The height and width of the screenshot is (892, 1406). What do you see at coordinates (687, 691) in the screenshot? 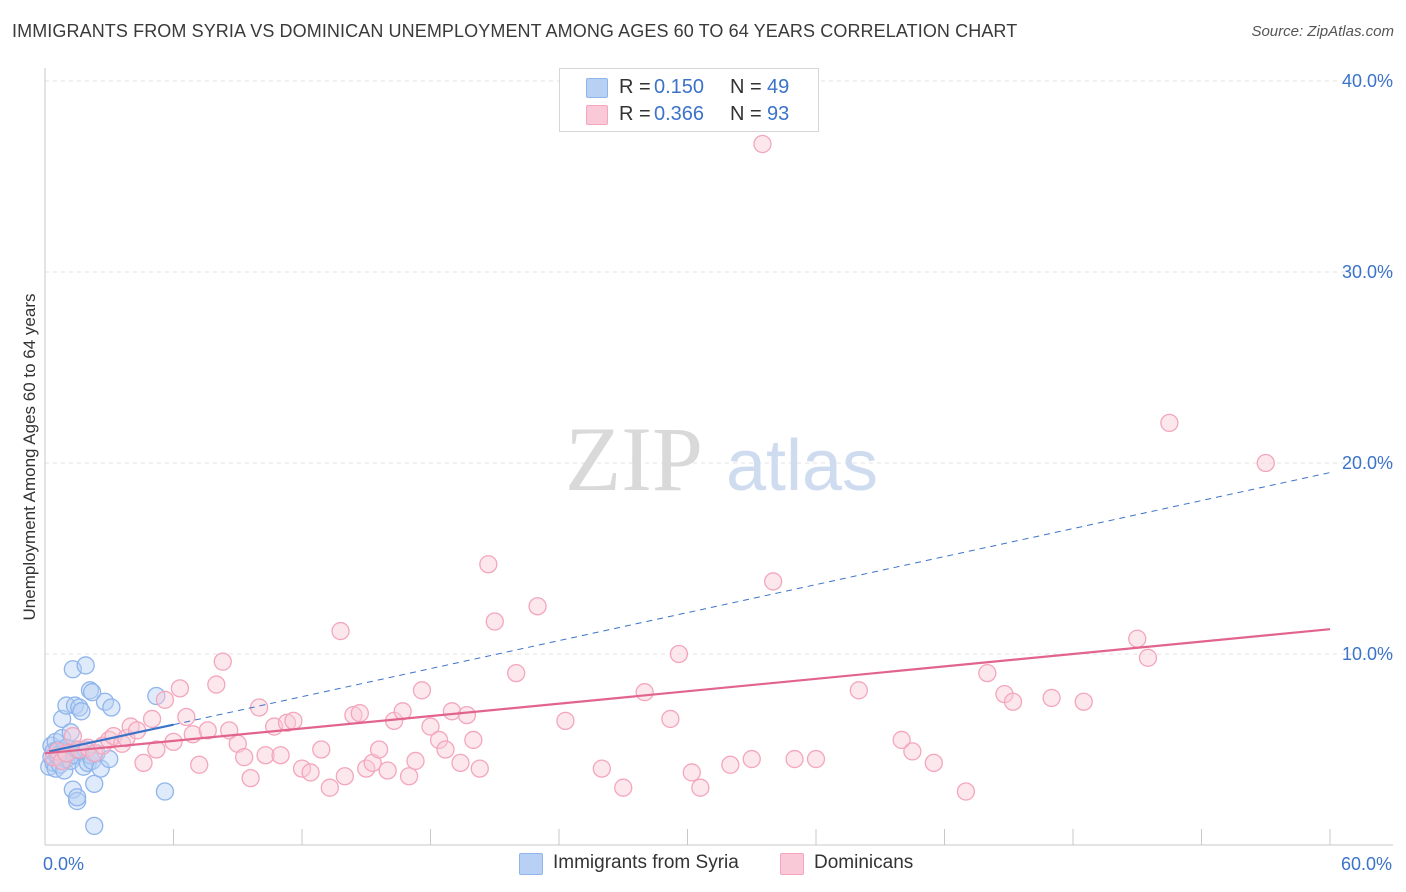
I see `dominicans-trend-line` at bounding box center [687, 691].